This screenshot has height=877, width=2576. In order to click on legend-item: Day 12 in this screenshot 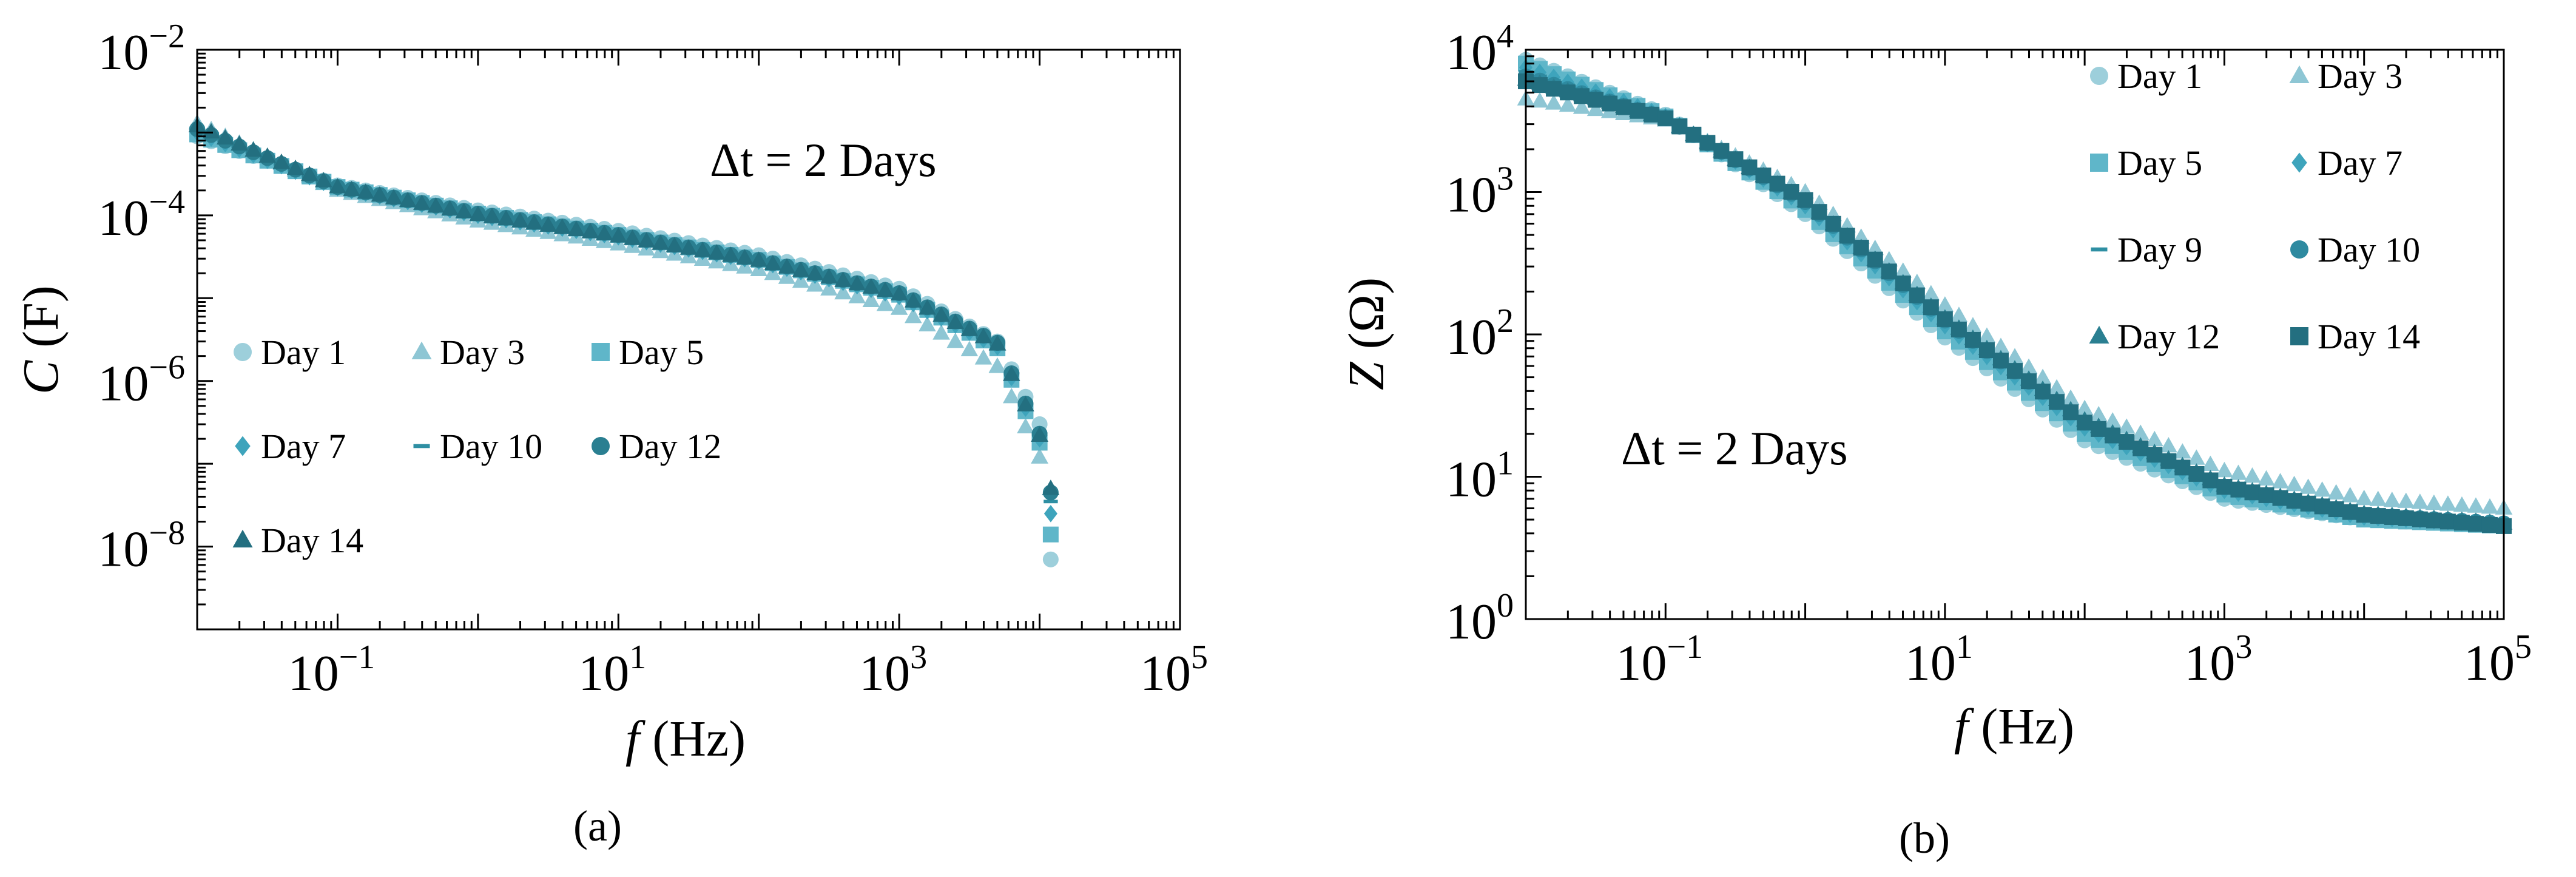, I will do `click(656, 446)`.